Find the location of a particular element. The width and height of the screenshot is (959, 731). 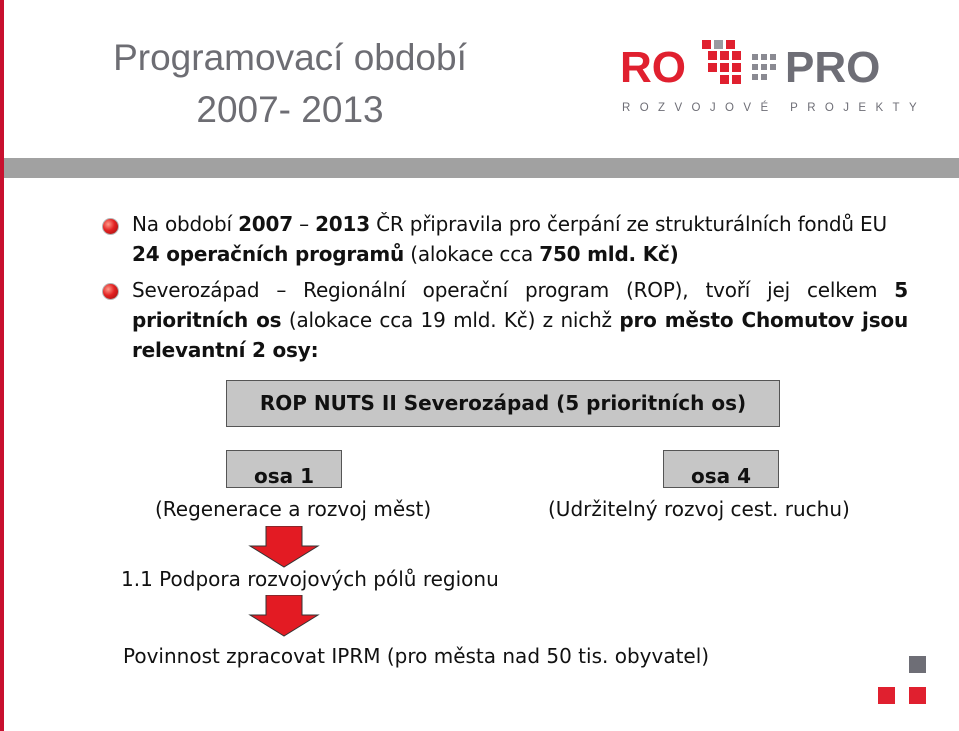

ro-pro-logo: RO PRO ROZVOJOVÉ PROJEKTY is located at coordinates (772, 77).